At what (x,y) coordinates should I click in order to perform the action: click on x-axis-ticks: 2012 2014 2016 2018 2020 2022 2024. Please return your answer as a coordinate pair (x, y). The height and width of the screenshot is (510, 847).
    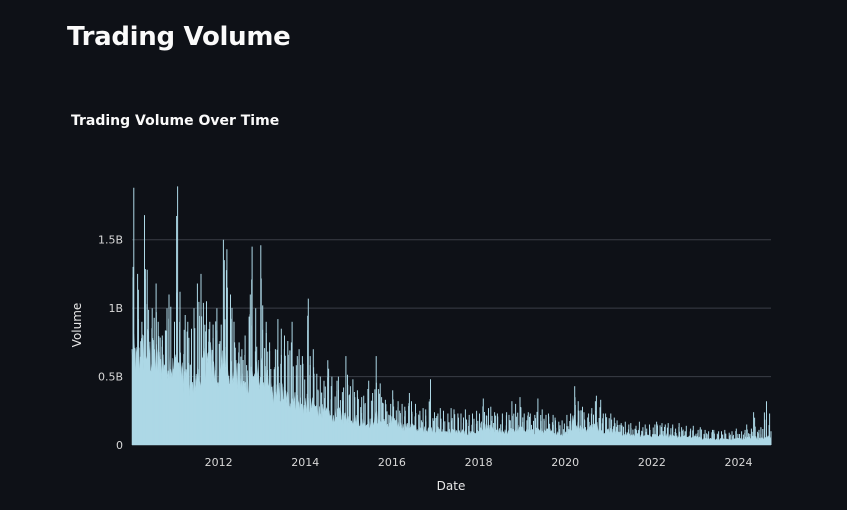
    Looking at the image, I should click on (479, 462).